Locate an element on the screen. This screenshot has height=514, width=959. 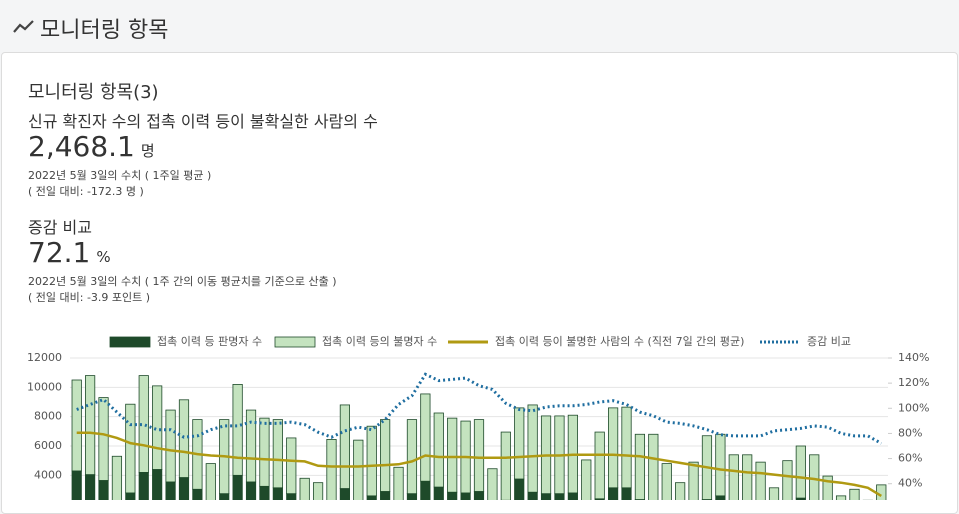
y2-tick-label: 40% is located at coordinates (910, 483).